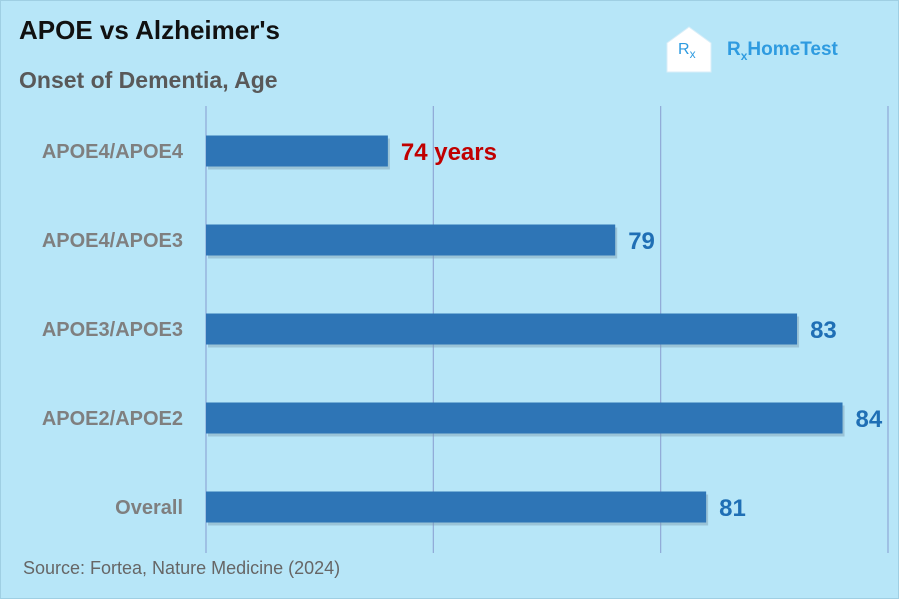  I want to click on chart-subtitle: Onset of Dementia, Age, so click(148, 80).